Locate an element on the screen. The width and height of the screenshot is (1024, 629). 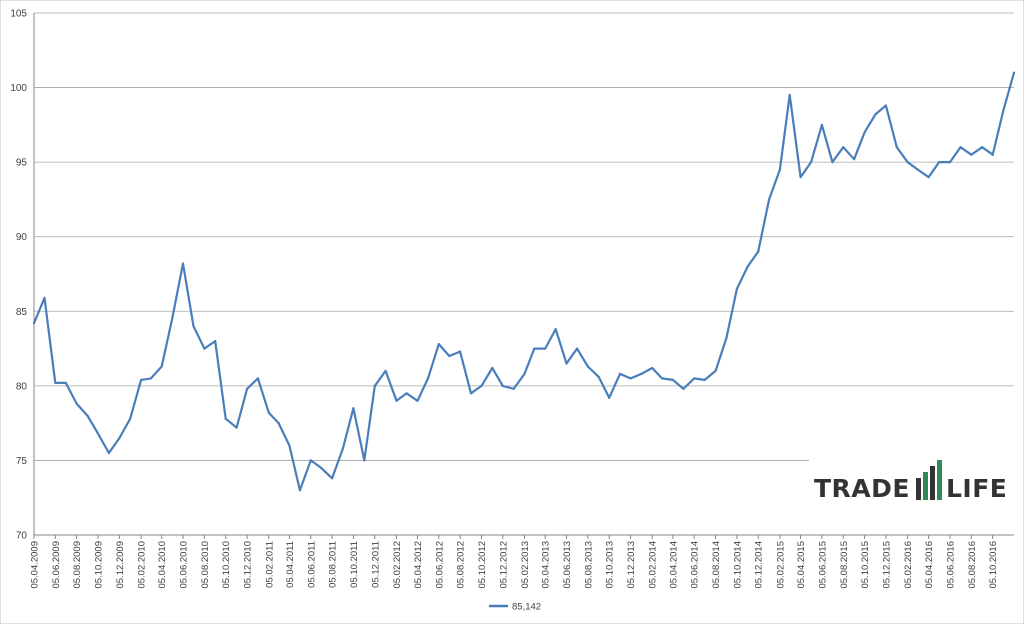
legend-label: 85,142 is located at coordinates (526, 607).